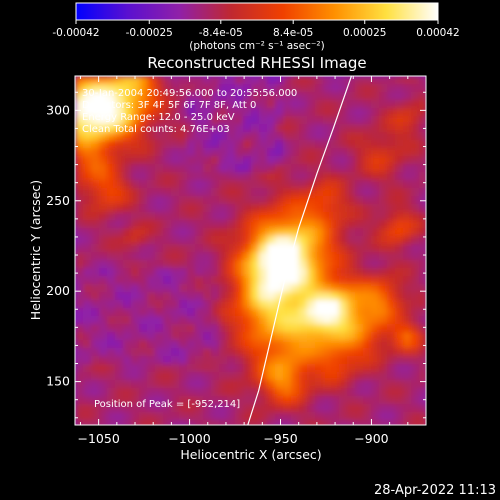 This screenshot has width=500, height=500. Describe the element at coordinates (58, 200) in the screenshot. I see `y-tick-label: 250` at that location.